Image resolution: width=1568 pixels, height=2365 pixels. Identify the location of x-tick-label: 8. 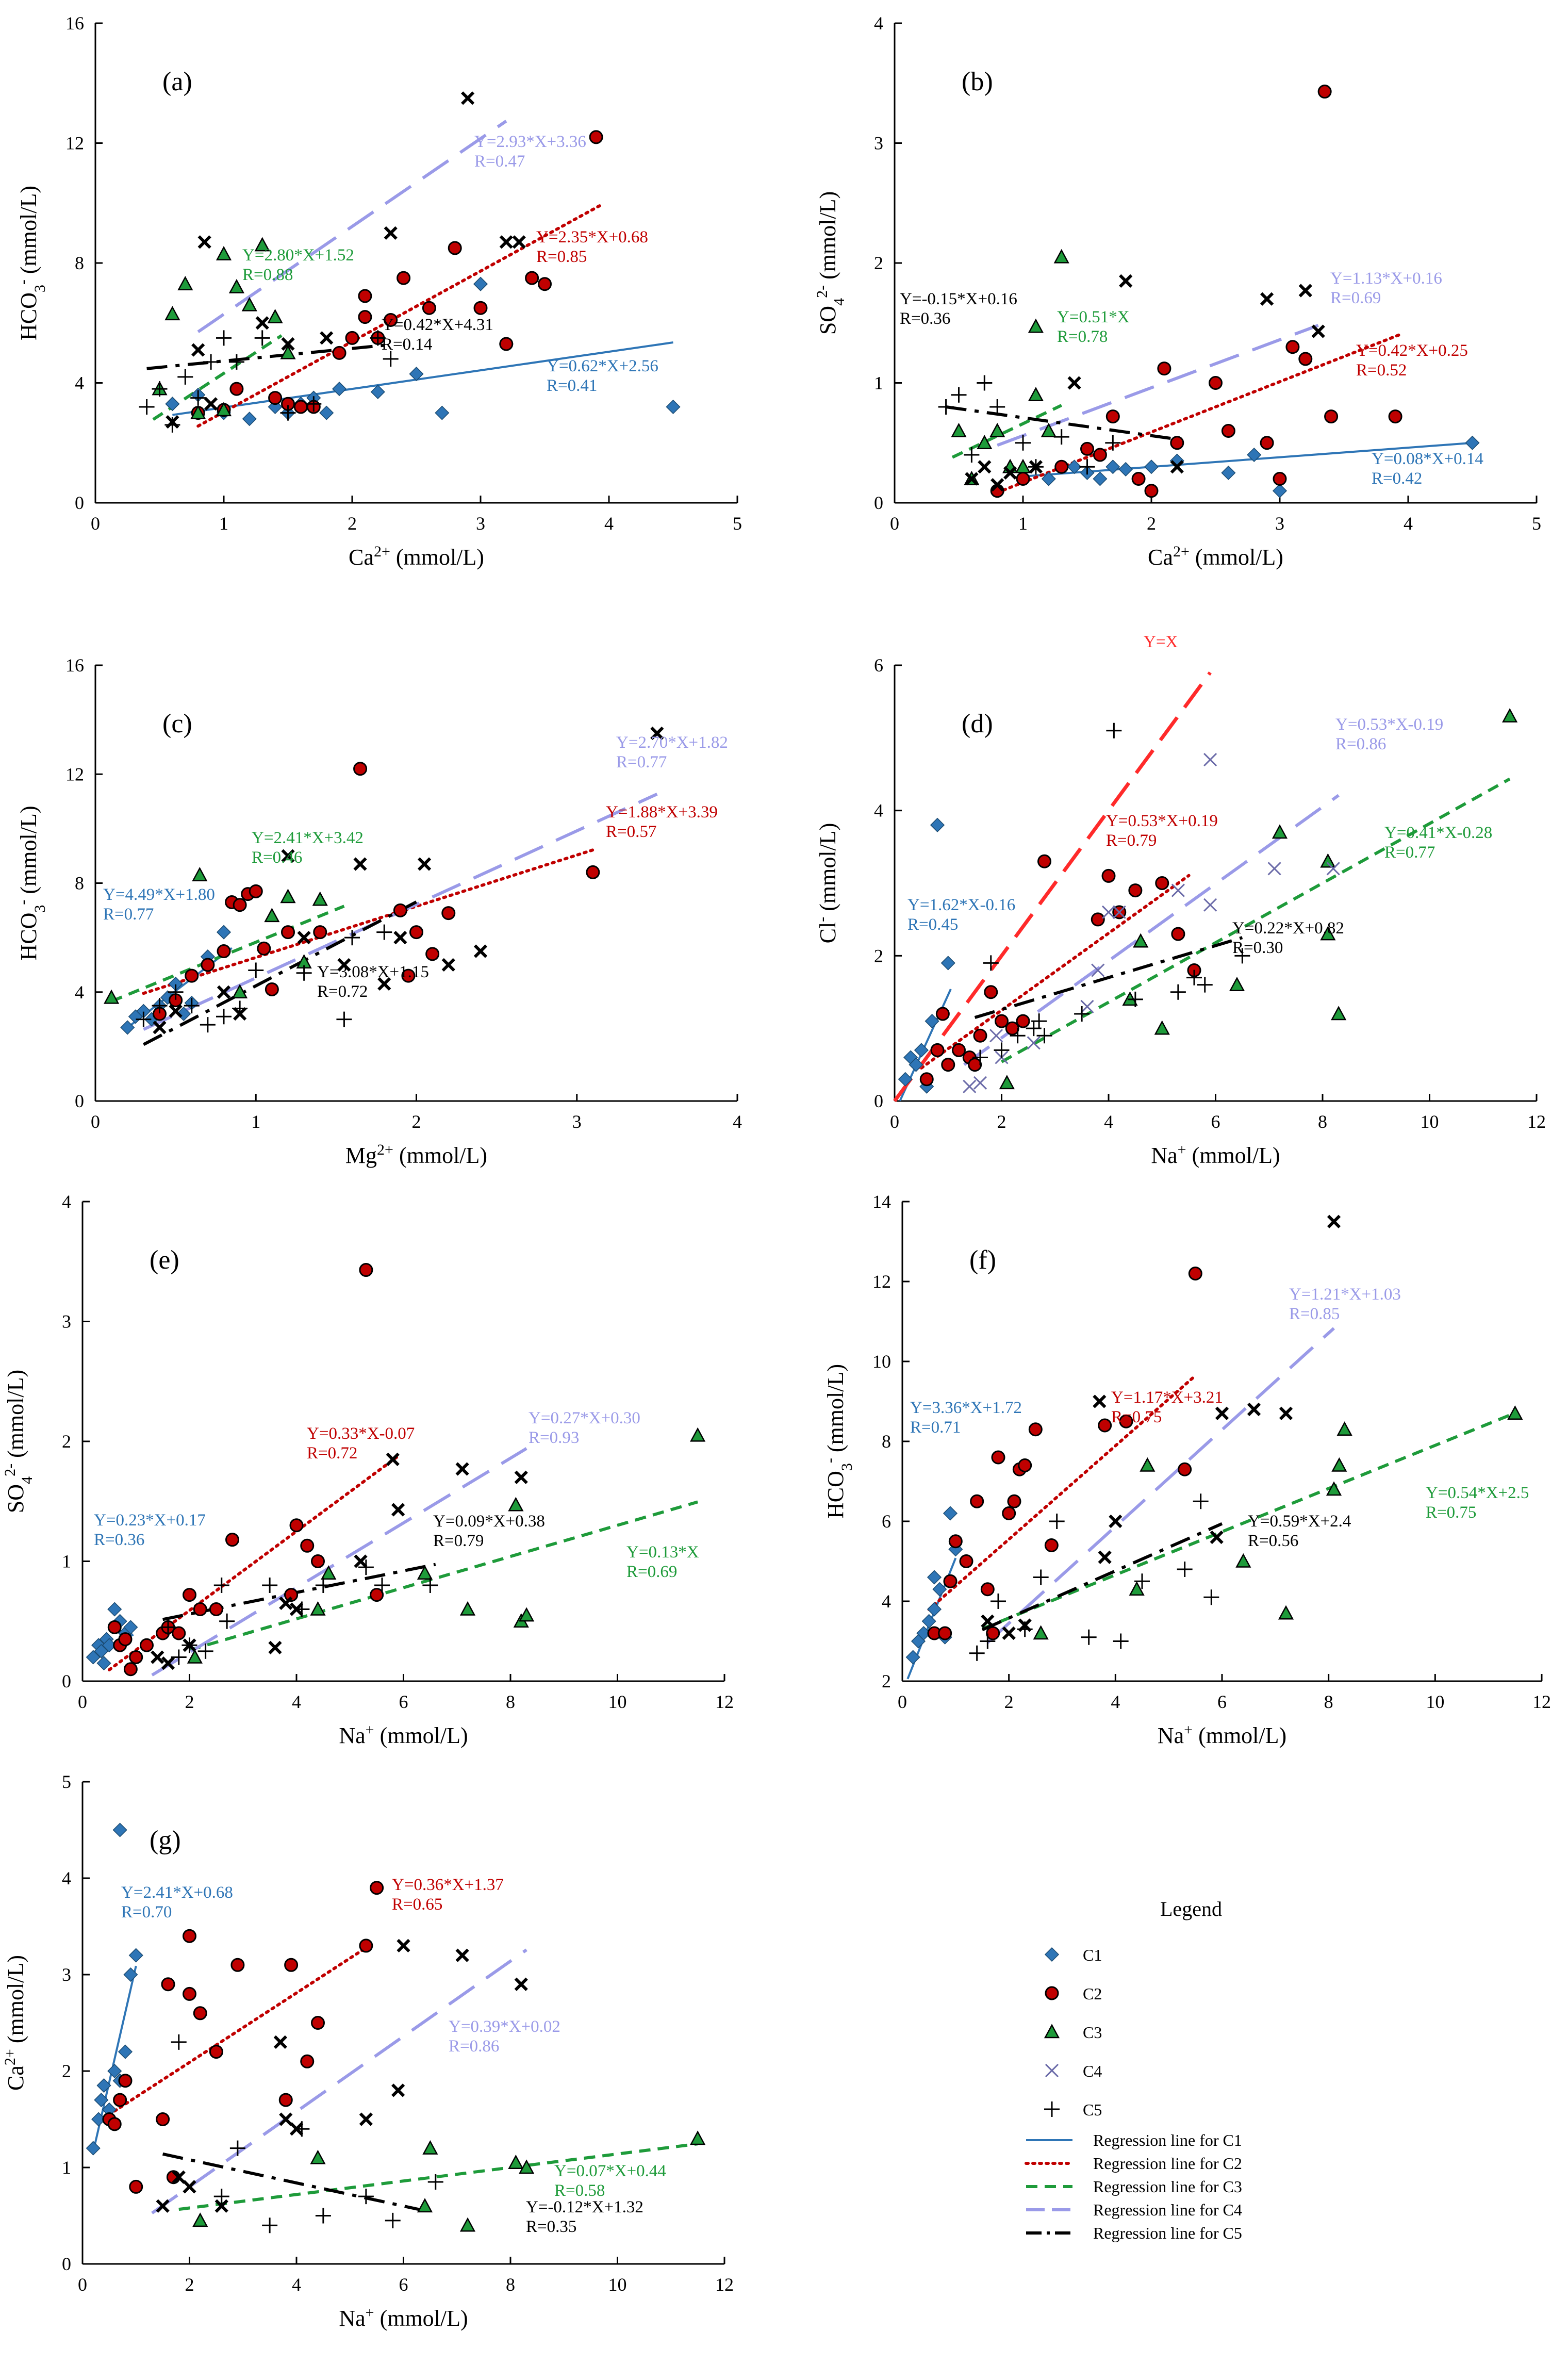
(510, 2284).